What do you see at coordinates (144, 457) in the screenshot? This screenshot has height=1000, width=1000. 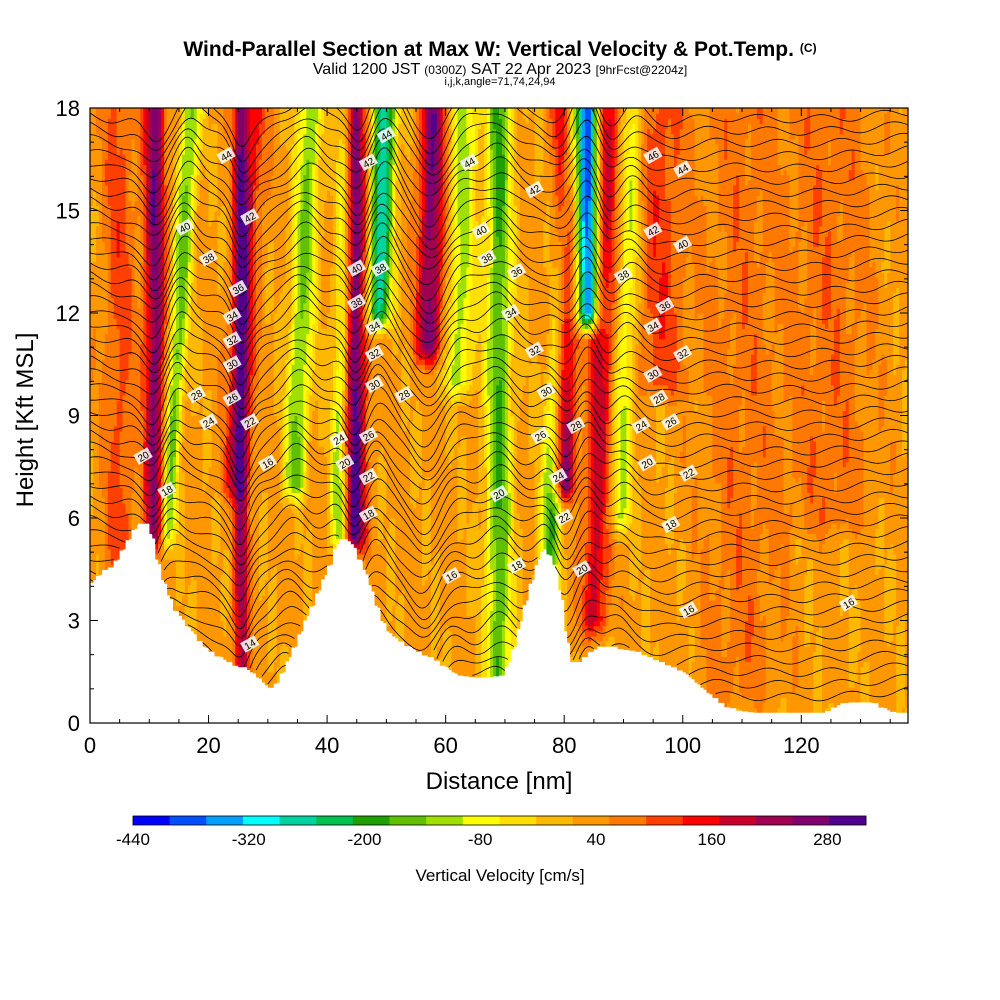 I see `contour-label-text: 20` at bounding box center [144, 457].